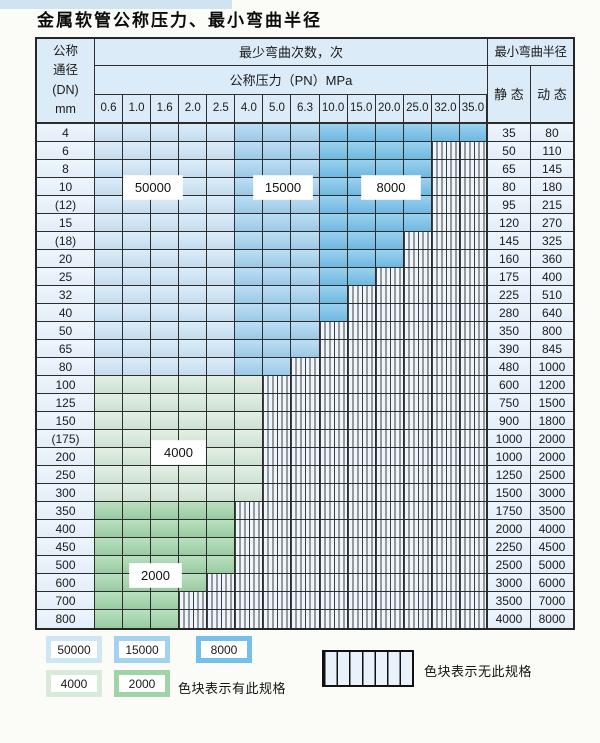 The image size is (600, 743). What do you see at coordinates (551, 241) in the screenshot?
I see `dynamic-radius-value: 325` at bounding box center [551, 241].